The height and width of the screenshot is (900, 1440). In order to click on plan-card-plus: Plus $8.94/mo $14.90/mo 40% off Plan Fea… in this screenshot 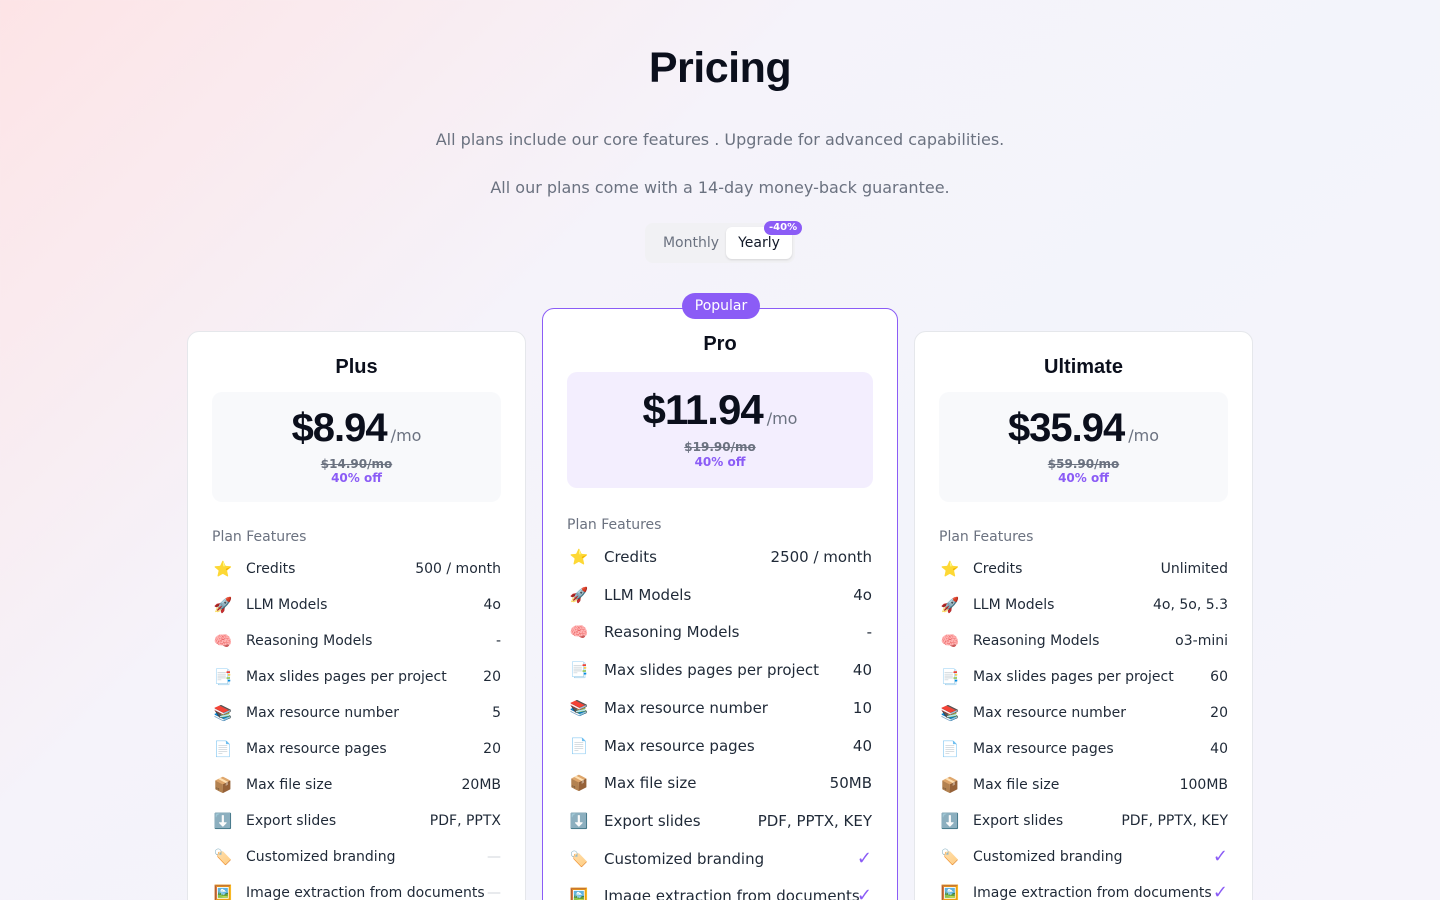, I will do `click(356, 615)`.